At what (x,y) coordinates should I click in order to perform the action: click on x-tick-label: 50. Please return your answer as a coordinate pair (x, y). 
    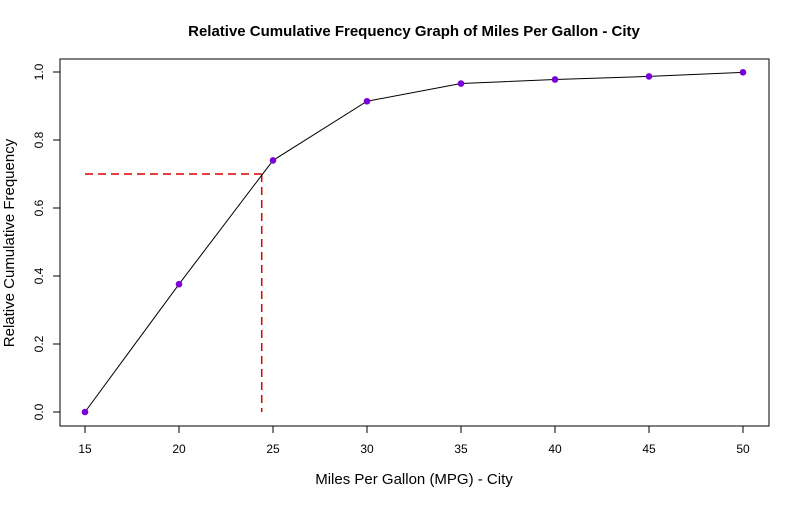
    Looking at the image, I should click on (743, 449).